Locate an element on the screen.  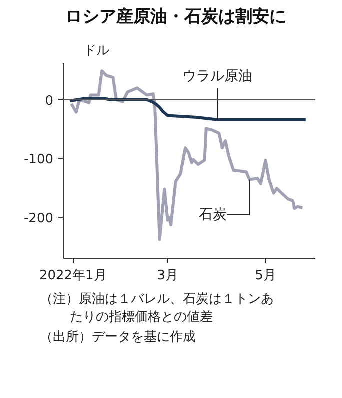
text: （注）原油は１バレル、石炭は１トンあたりの指標価格との値差 is located at coordinates (157, 308).